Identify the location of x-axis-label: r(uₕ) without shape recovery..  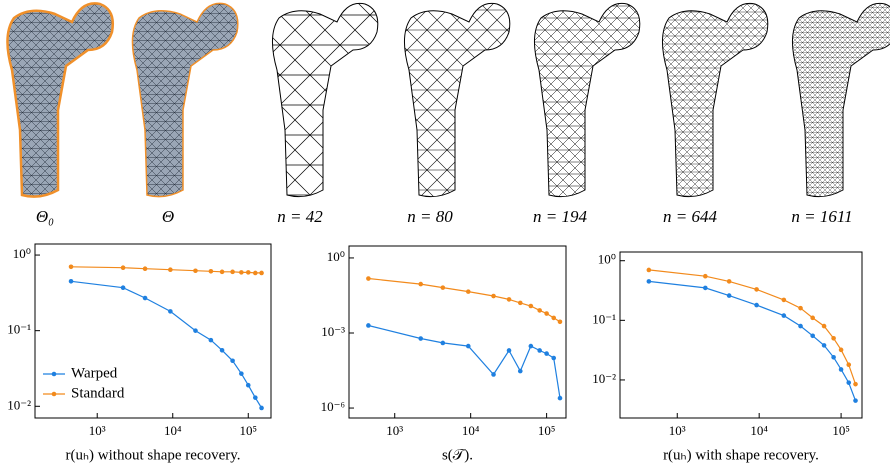
(152, 455).